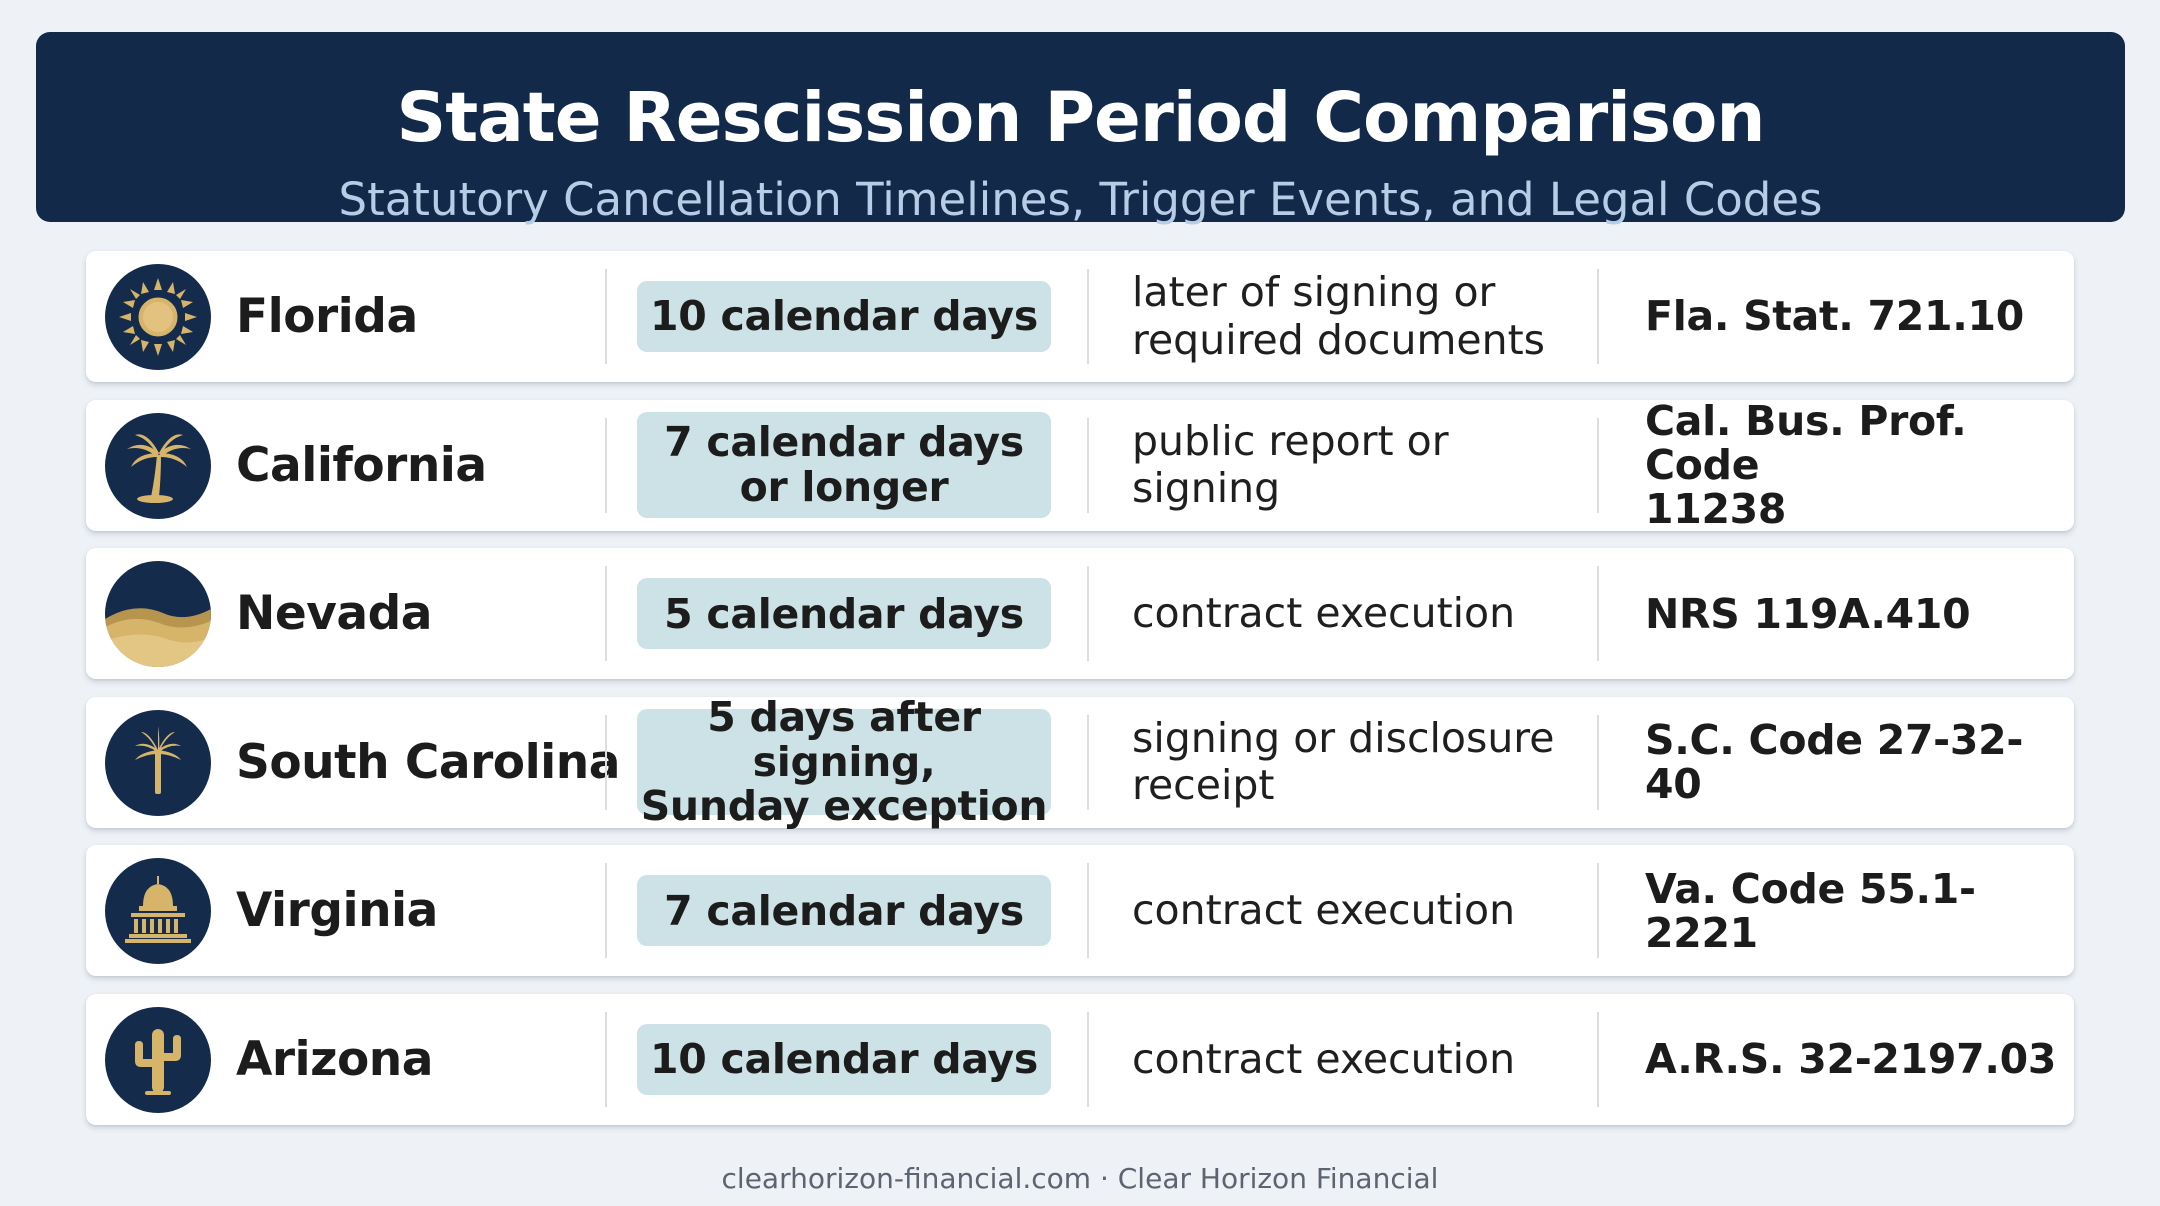 The width and height of the screenshot is (2160, 1206). What do you see at coordinates (327, 316) in the screenshot?
I see `state-name: Florida` at bounding box center [327, 316].